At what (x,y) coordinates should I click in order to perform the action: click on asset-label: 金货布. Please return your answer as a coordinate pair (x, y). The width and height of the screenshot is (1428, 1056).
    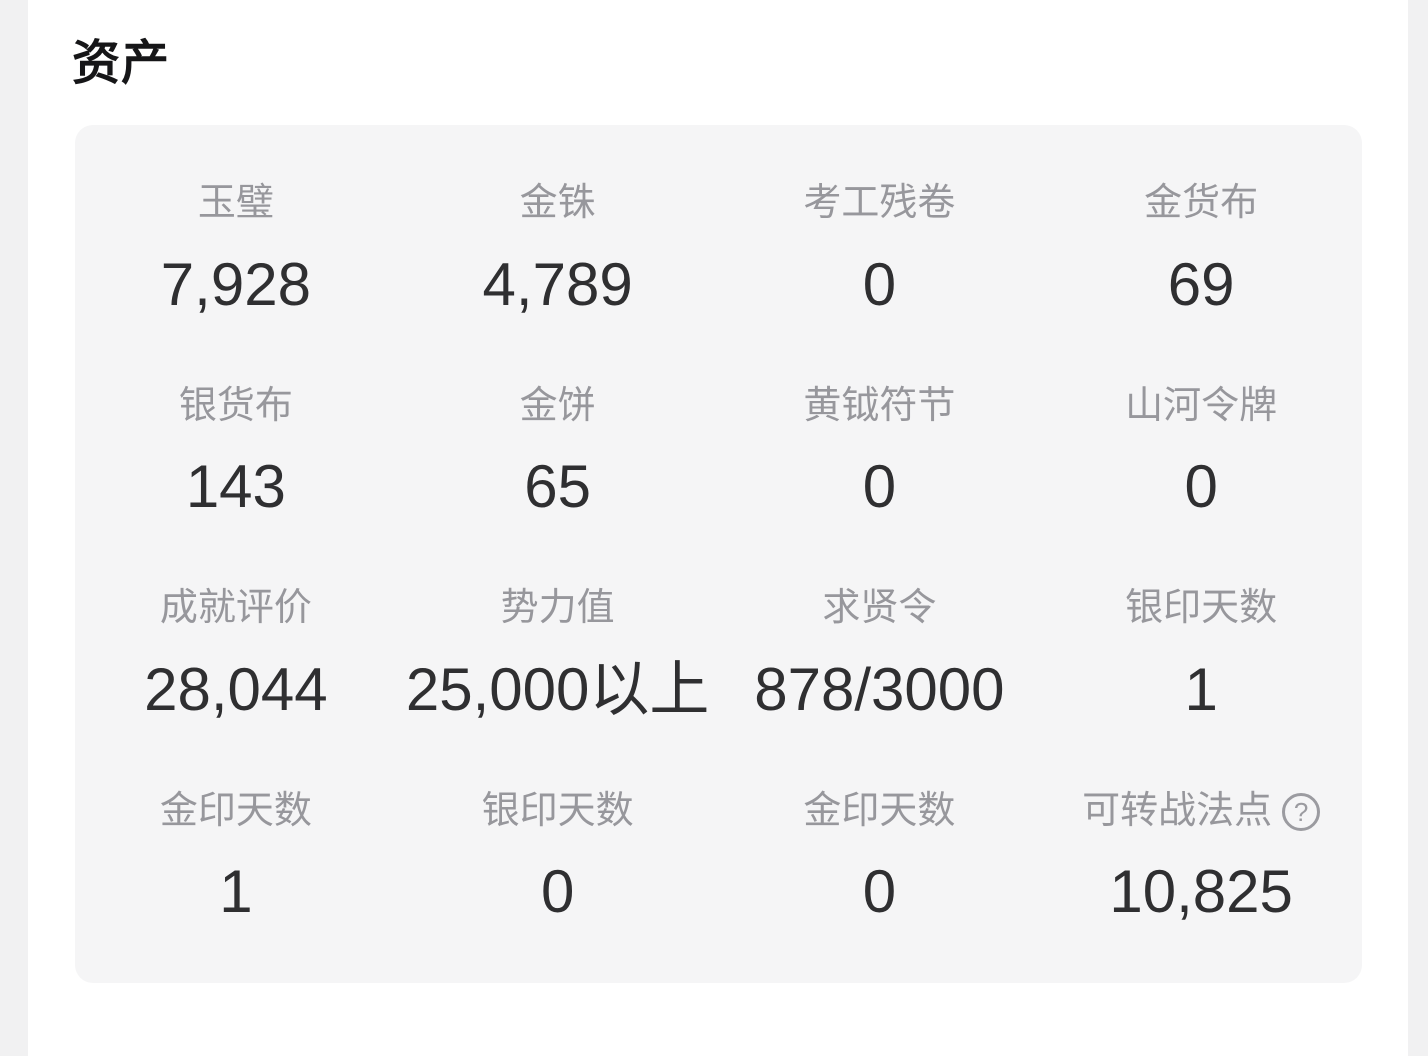
    Looking at the image, I should click on (1201, 203).